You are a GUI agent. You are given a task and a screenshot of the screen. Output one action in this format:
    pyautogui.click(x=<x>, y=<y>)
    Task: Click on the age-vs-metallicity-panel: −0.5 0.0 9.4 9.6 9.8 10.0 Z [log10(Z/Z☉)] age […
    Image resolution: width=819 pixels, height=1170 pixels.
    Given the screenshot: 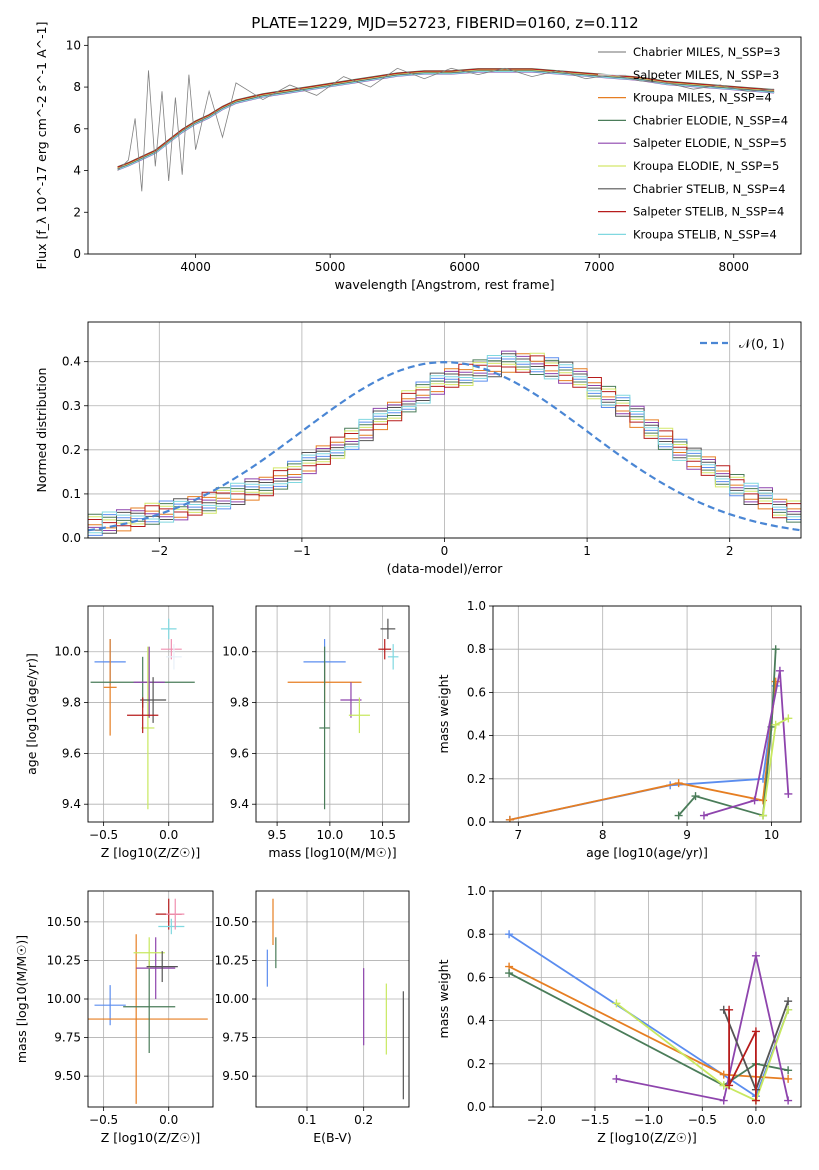 What is the action you would take?
    pyautogui.click(x=119, y=732)
    